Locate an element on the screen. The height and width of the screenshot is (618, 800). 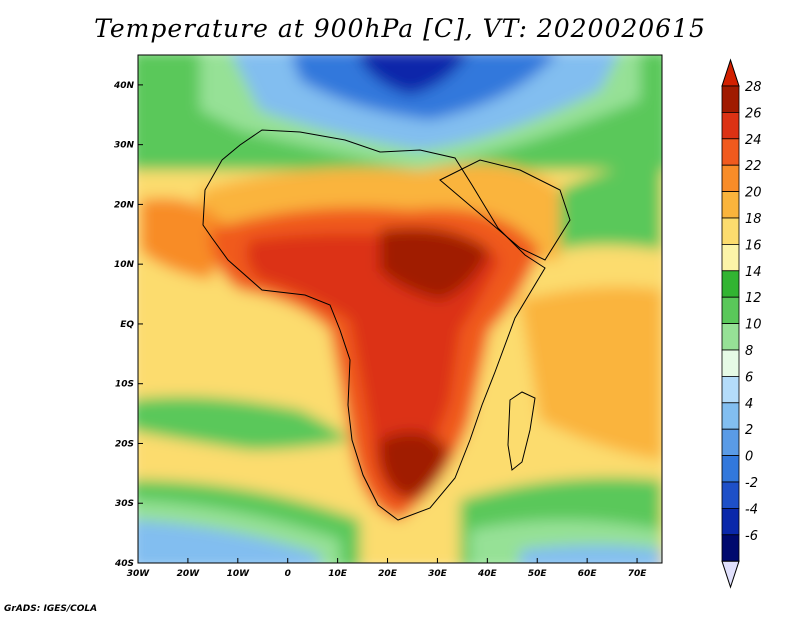
colorbar-label: -2 is located at coordinates (751, 483).